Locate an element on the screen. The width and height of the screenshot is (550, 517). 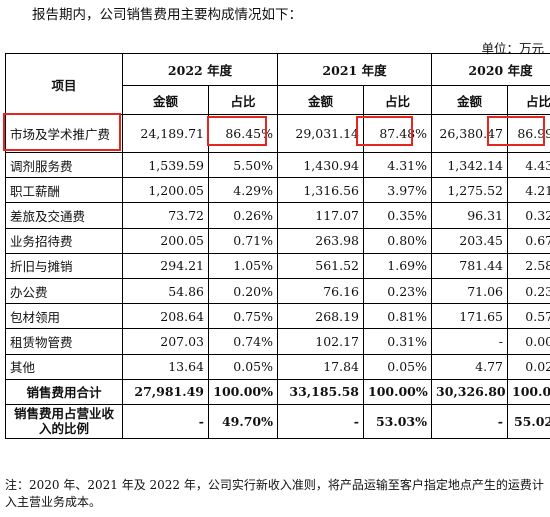
amount-cell: 73.72 is located at coordinates (165, 215).